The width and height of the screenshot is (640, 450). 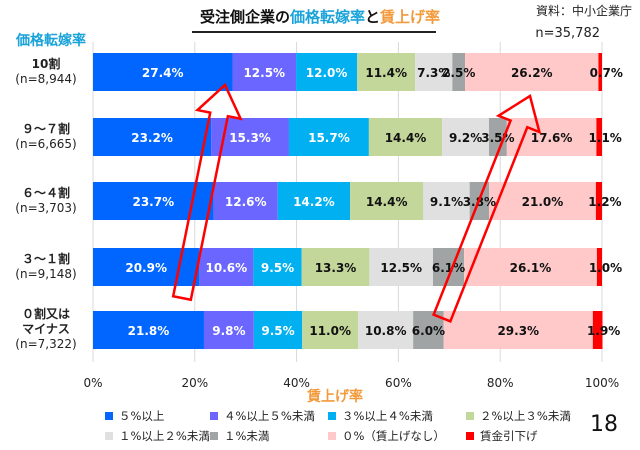 I want to click on row-label: ９～７割 (n=6,665), so click(x=46, y=137).